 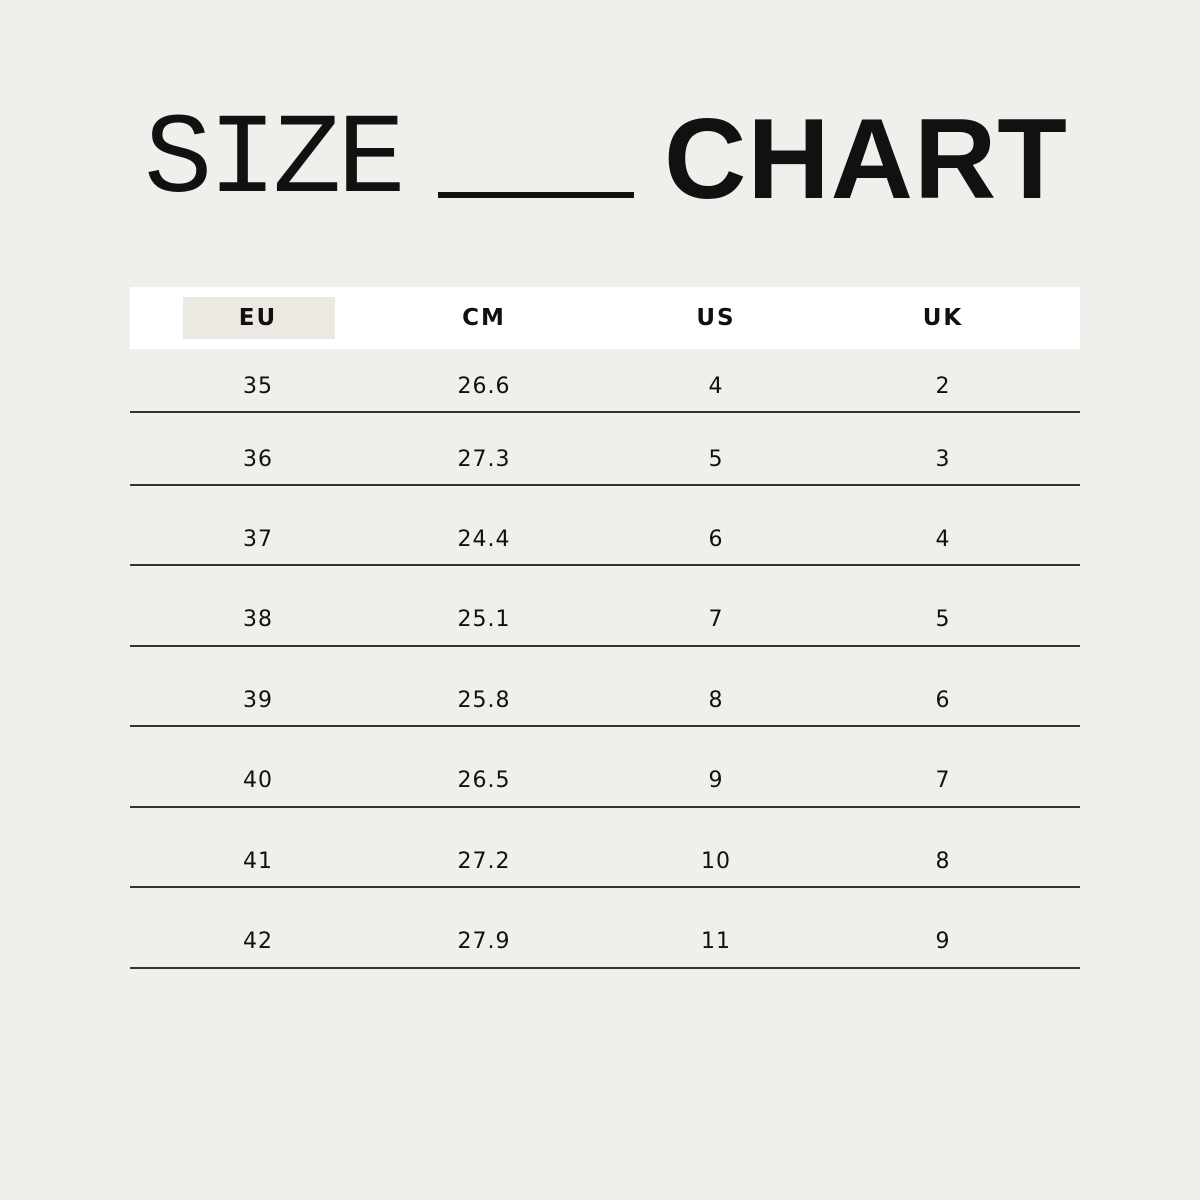 What do you see at coordinates (484, 386) in the screenshot?
I see `cell-cm: 26.6` at bounding box center [484, 386].